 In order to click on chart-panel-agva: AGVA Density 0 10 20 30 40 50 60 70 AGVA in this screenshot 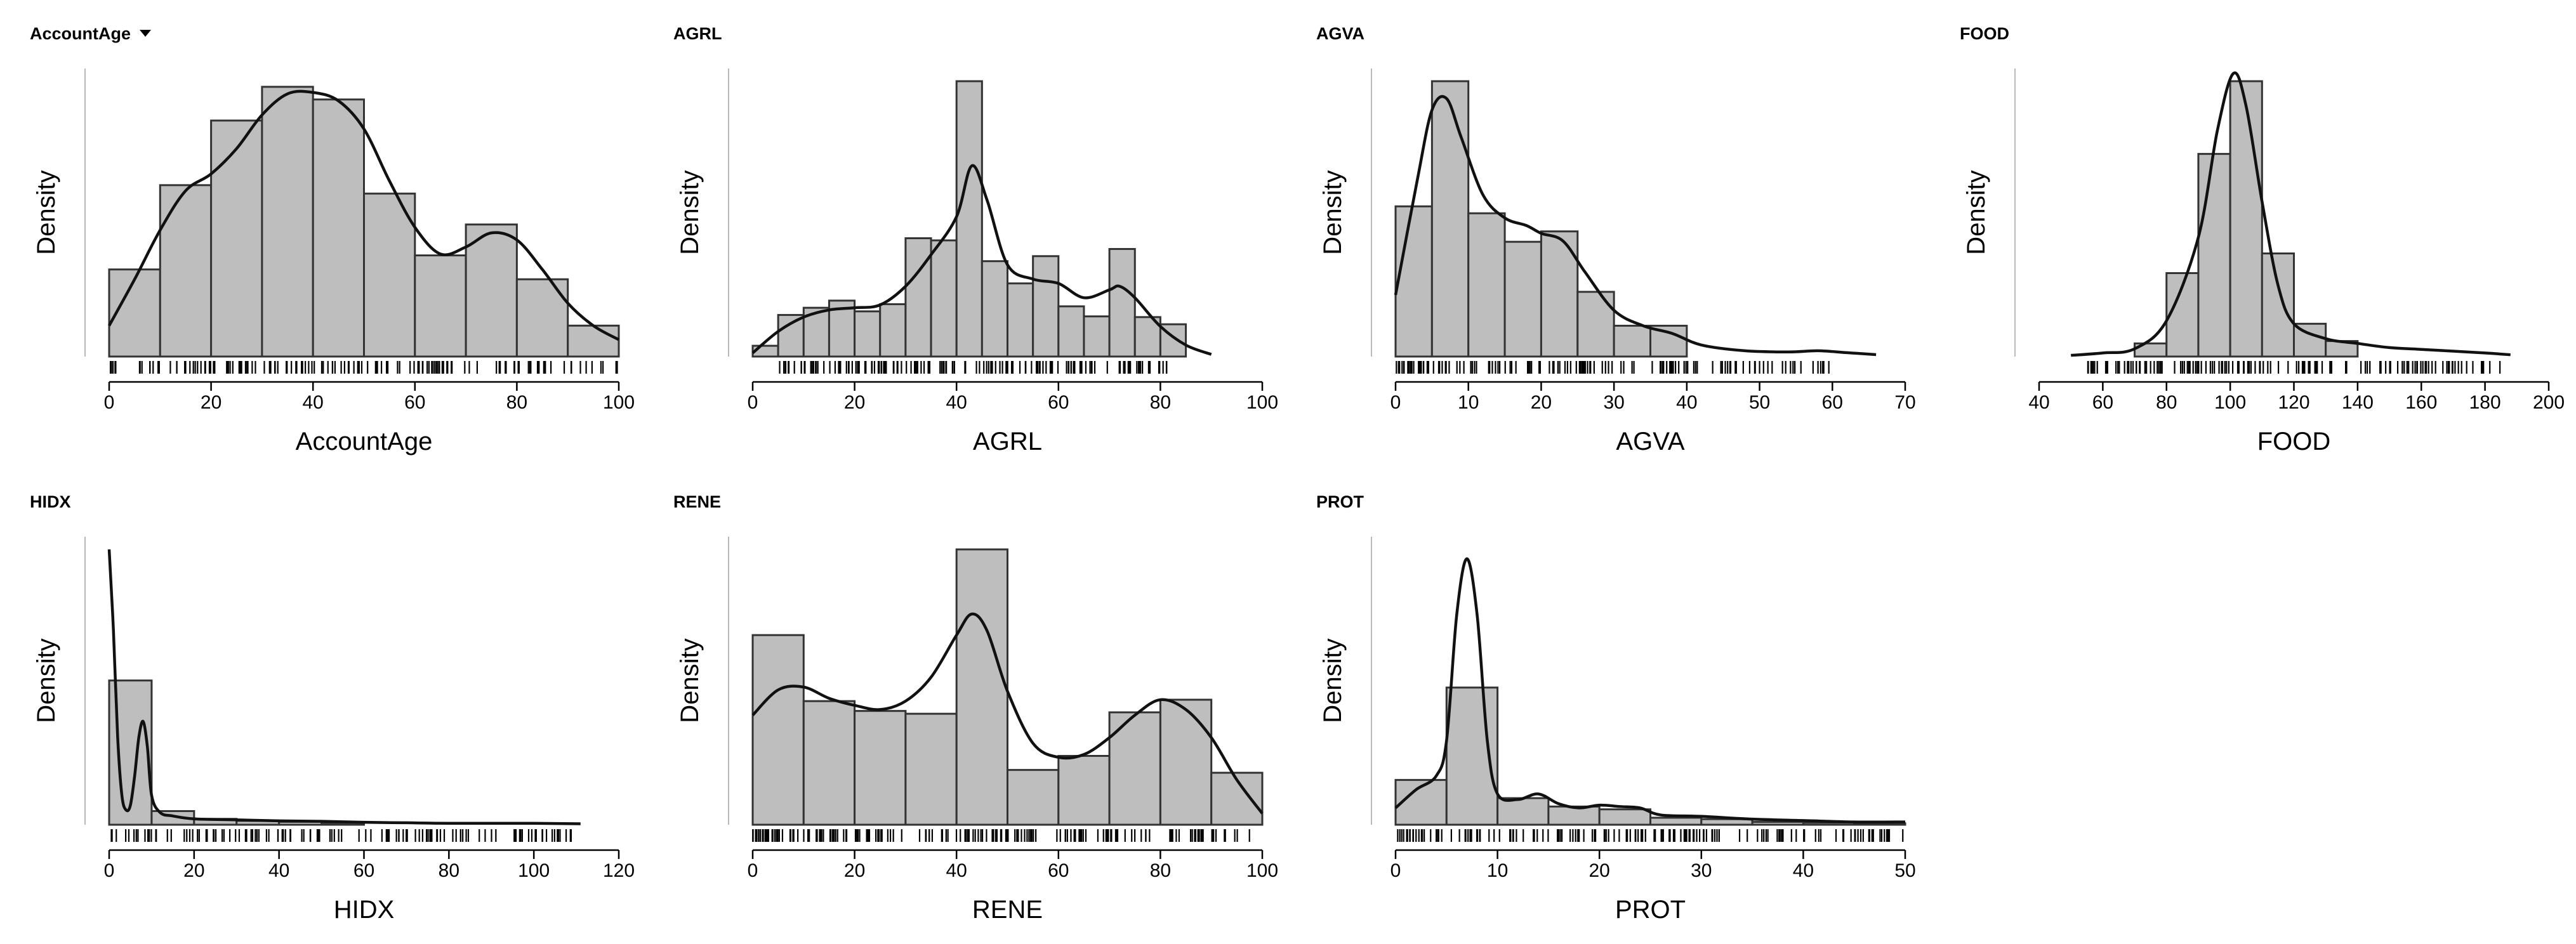, I will do `click(1616, 240)`.